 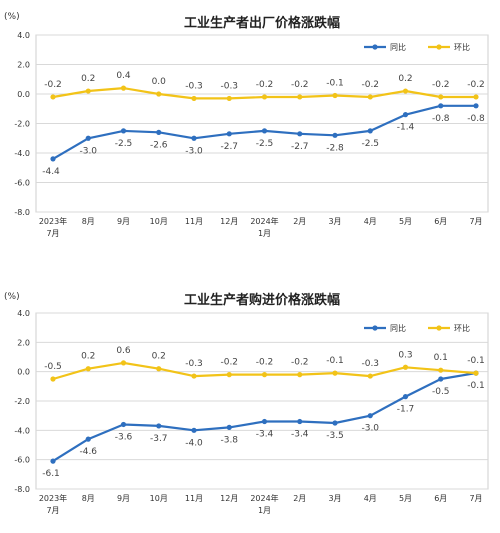 I want to click on x-tick-label: 2023年 7月, so click(x=53, y=504).